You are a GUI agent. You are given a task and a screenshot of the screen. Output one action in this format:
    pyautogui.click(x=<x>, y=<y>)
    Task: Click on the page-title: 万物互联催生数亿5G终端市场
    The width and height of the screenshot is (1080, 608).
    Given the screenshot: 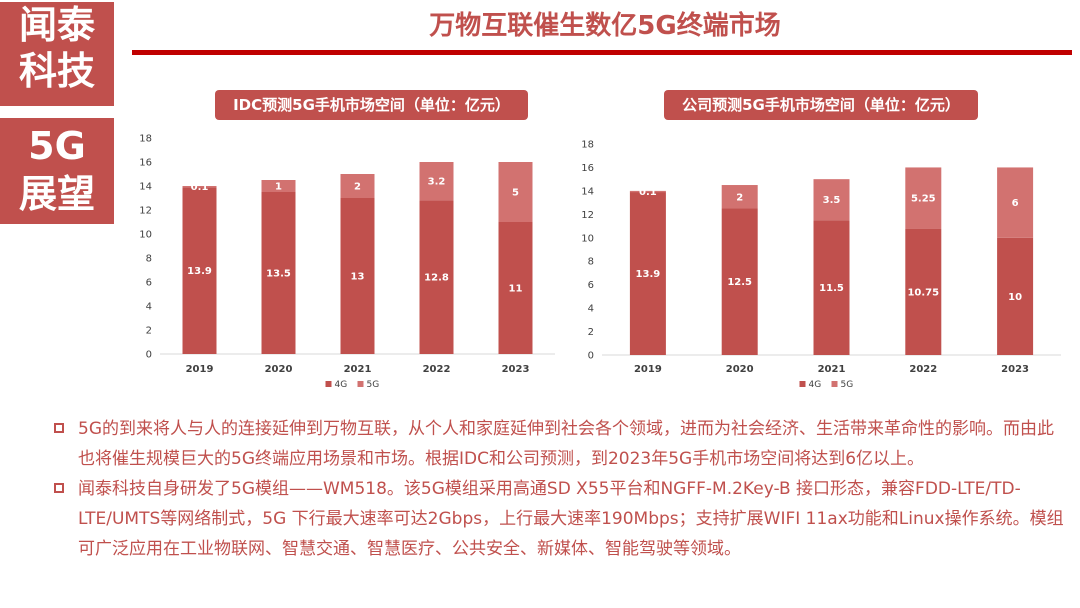 What is the action you would take?
    pyautogui.click(x=605, y=26)
    